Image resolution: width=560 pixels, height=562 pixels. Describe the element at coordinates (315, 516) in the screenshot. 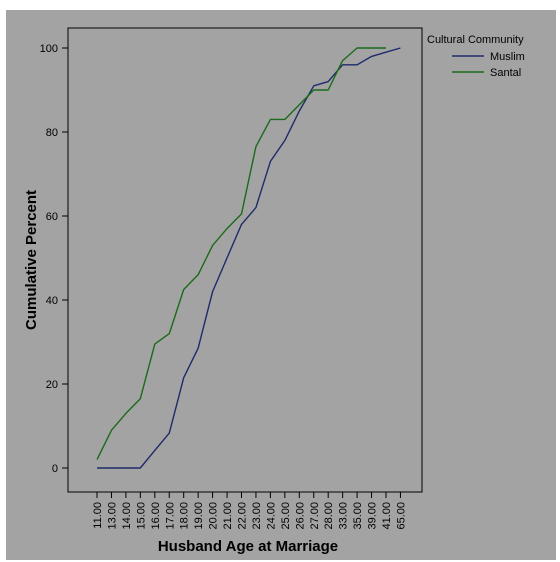

I see `x-tick-label: 27.00` at that location.